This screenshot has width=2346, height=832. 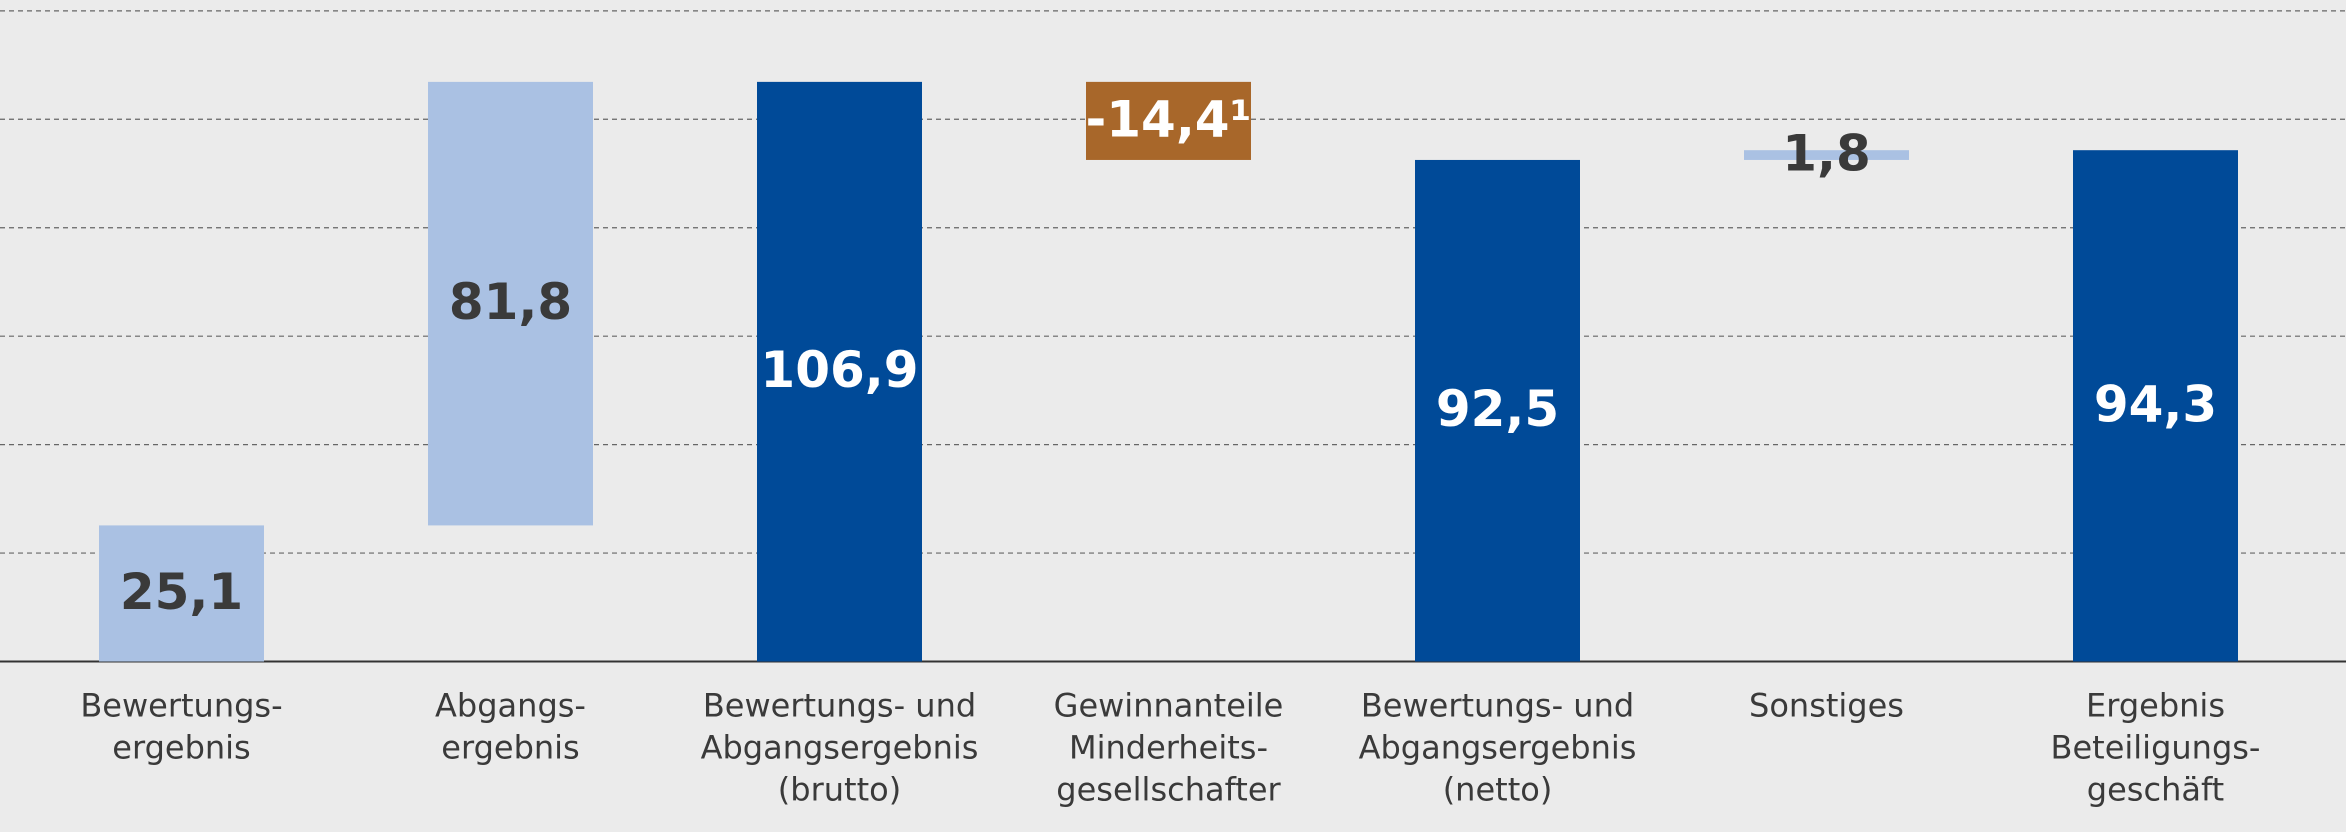 What do you see at coordinates (181, 706) in the screenshot?
I see `x-tick-label-line: Bewertungs-` at bounding box center [181, 706].